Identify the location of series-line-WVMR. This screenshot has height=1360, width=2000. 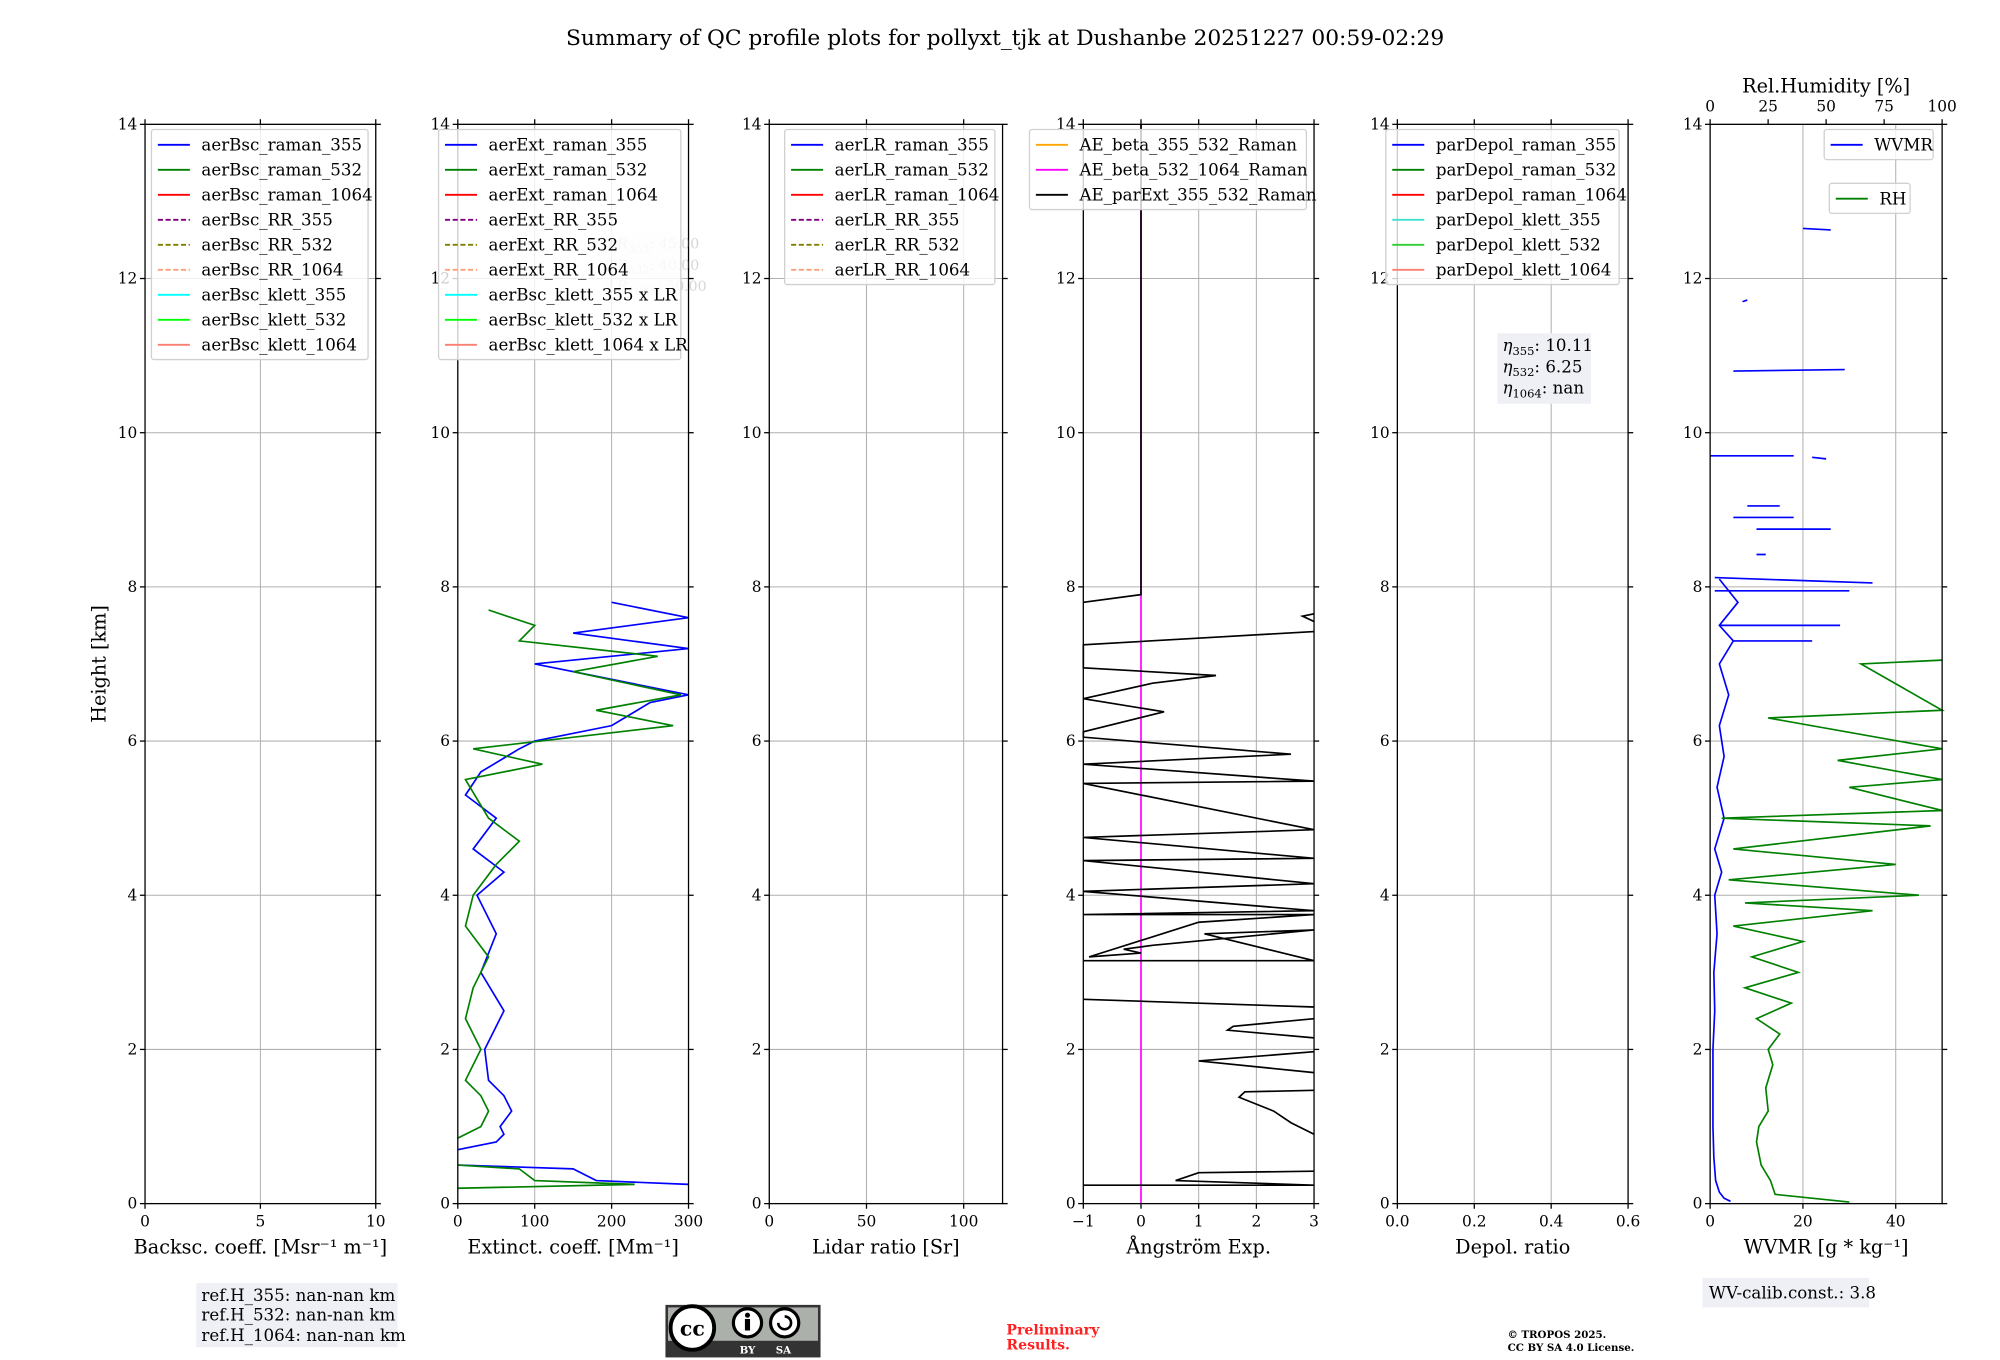
(1791, 715).